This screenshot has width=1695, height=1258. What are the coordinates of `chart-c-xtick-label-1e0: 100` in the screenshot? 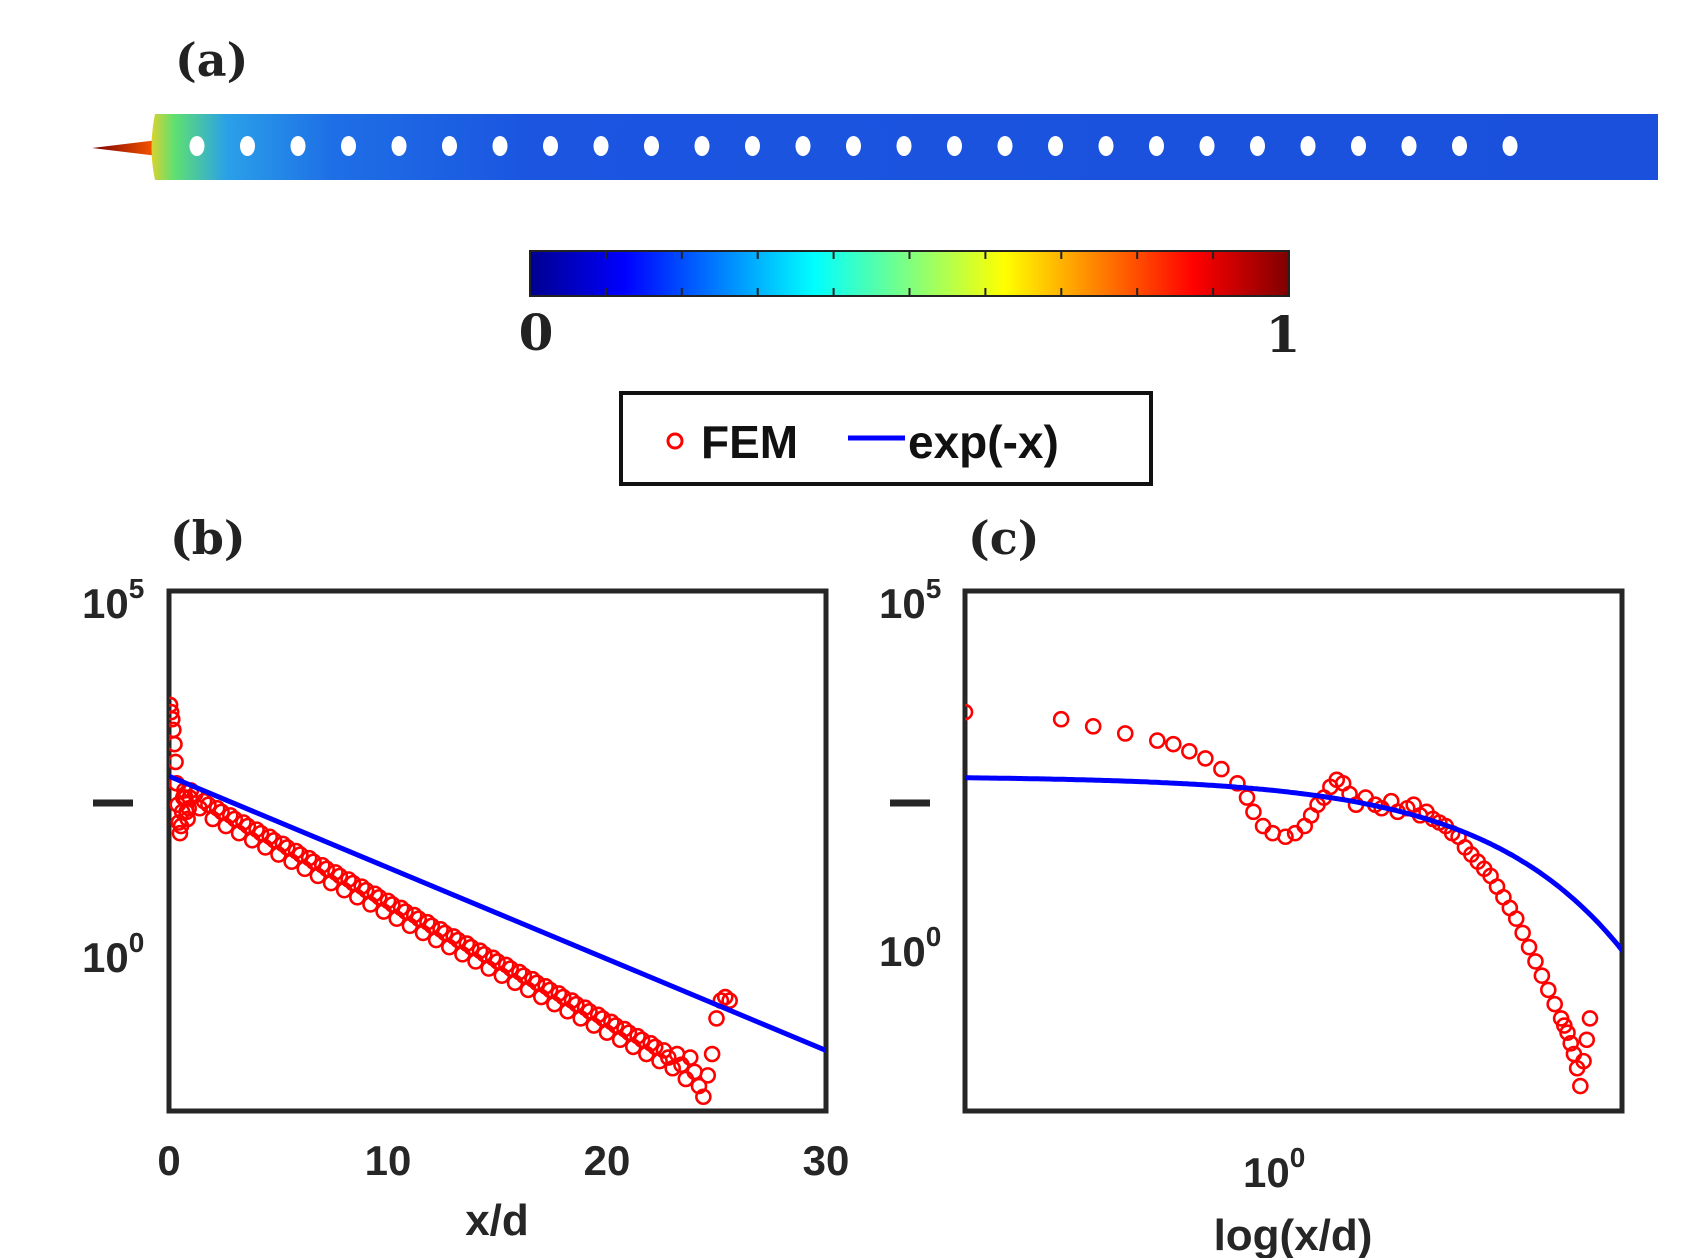 It's located at (1274, 1169).